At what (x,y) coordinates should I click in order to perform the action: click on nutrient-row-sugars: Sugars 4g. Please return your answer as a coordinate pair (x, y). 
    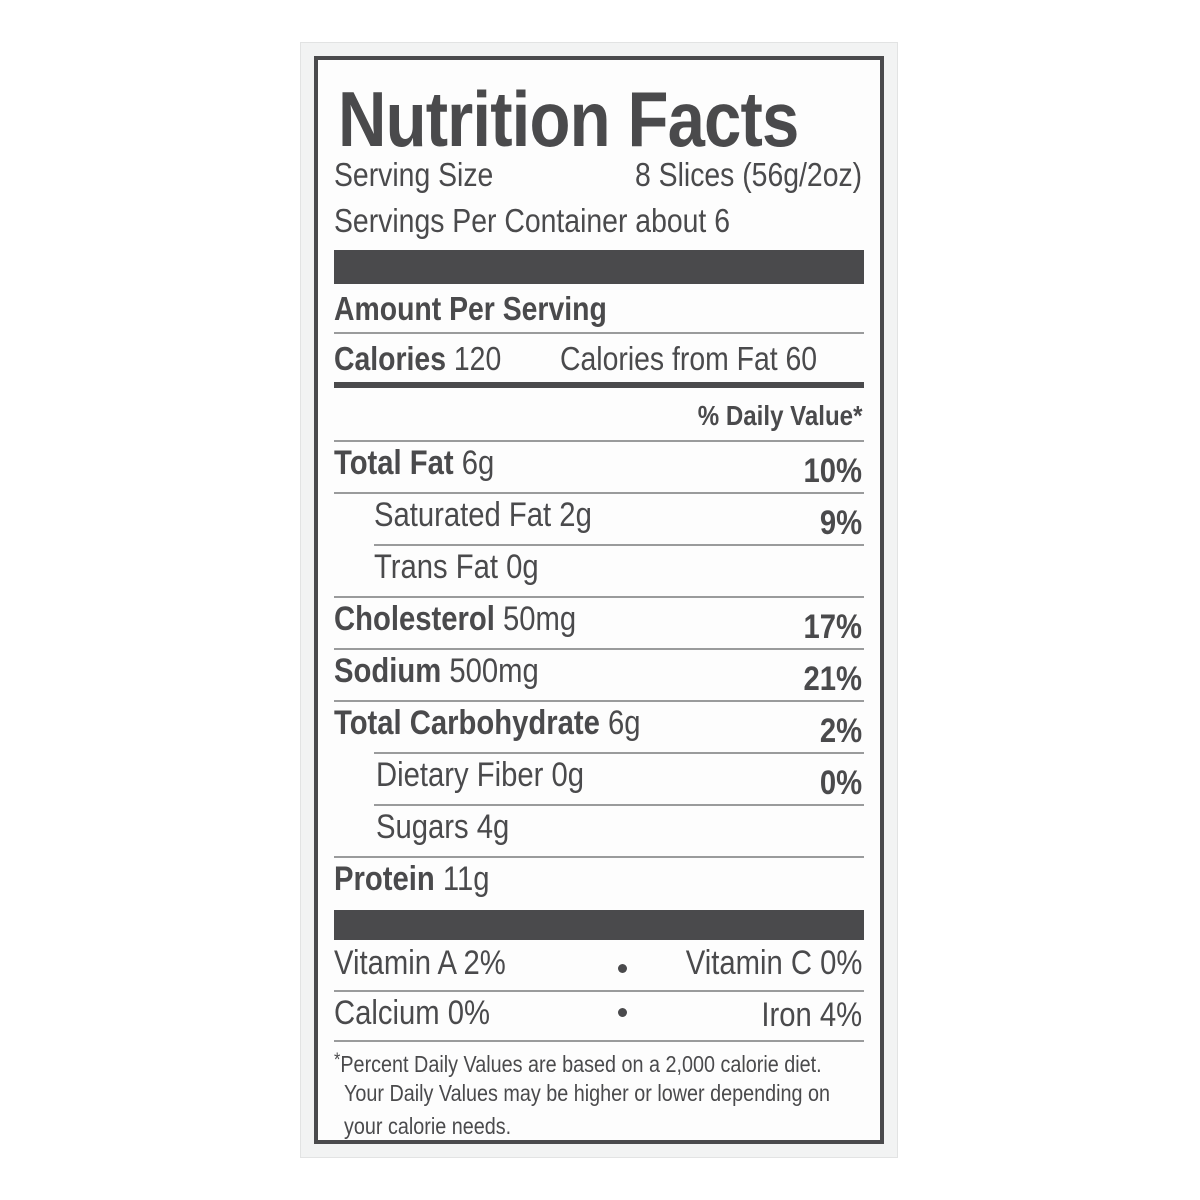
    Looking at the image, I should click on (442, 827).